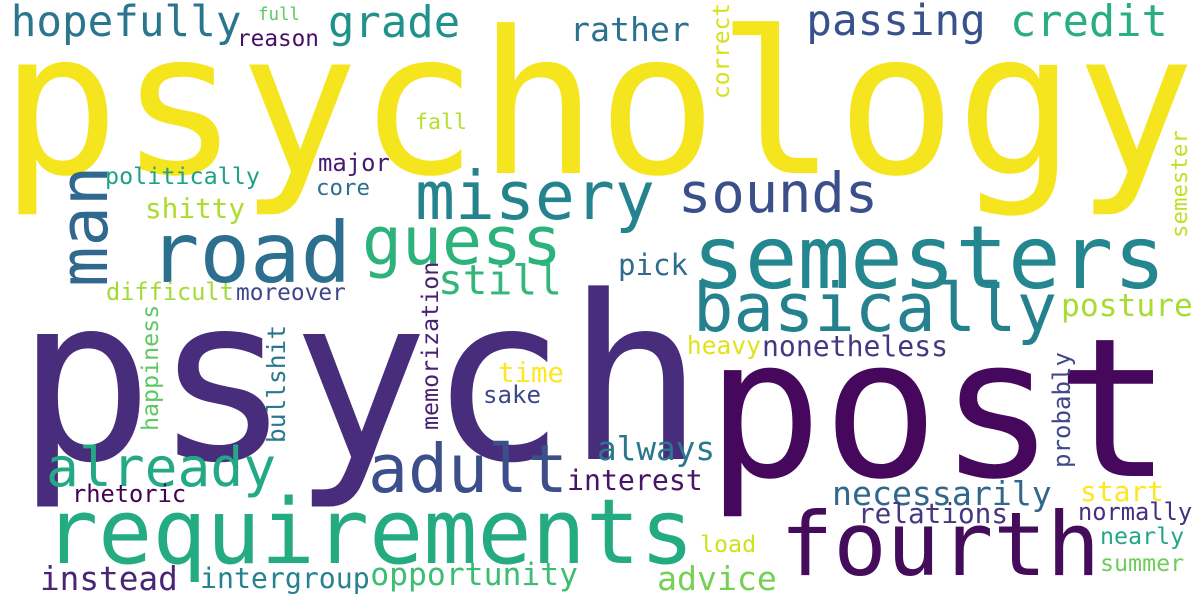 The height and width of the screenshot is (600, 1200). I want to click on word-semesters: semesters, so click(929, 258).